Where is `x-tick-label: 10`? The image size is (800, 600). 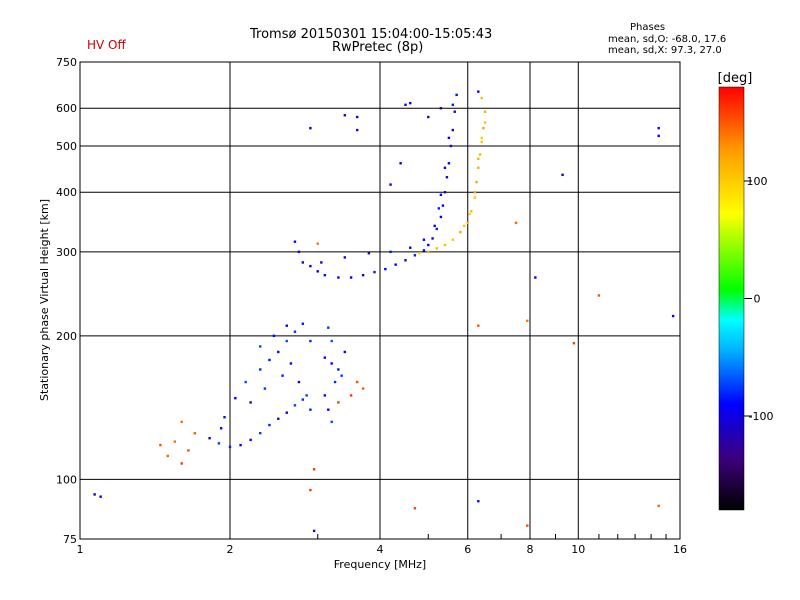
x-tick-label: 10 is located at coordinates (578, 549).